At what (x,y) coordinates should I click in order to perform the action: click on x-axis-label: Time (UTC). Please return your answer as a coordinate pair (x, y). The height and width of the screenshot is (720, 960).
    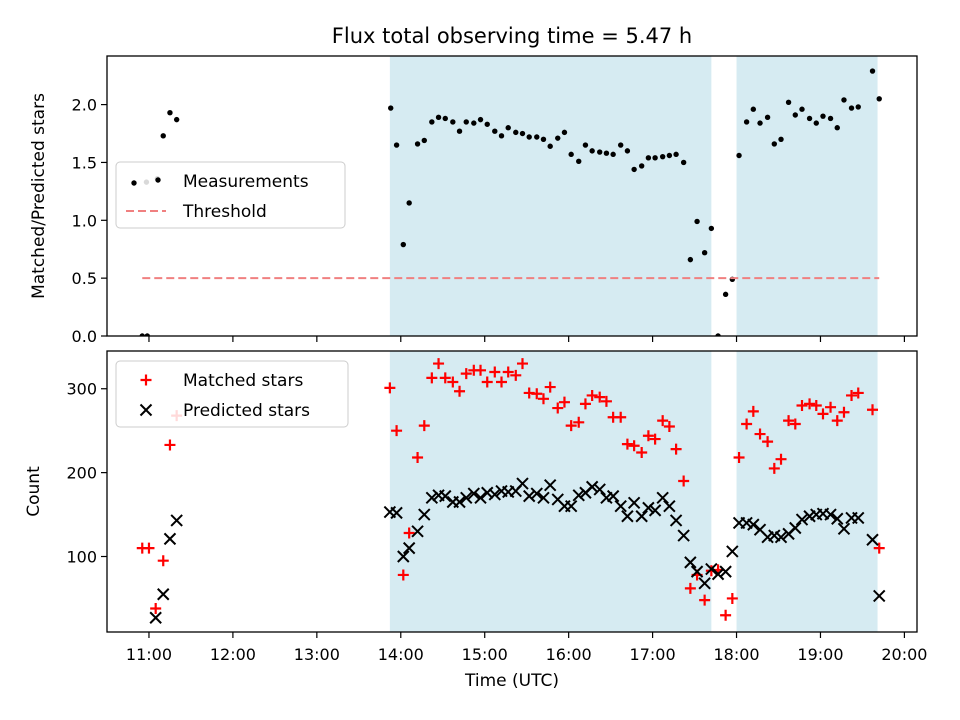
    Looking at the image, I should click on (511, 681).